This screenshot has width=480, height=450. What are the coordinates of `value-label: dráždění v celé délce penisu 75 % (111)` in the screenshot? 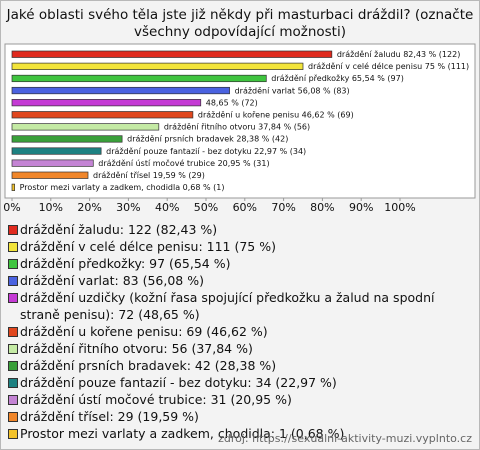 It's located at (388, 66).